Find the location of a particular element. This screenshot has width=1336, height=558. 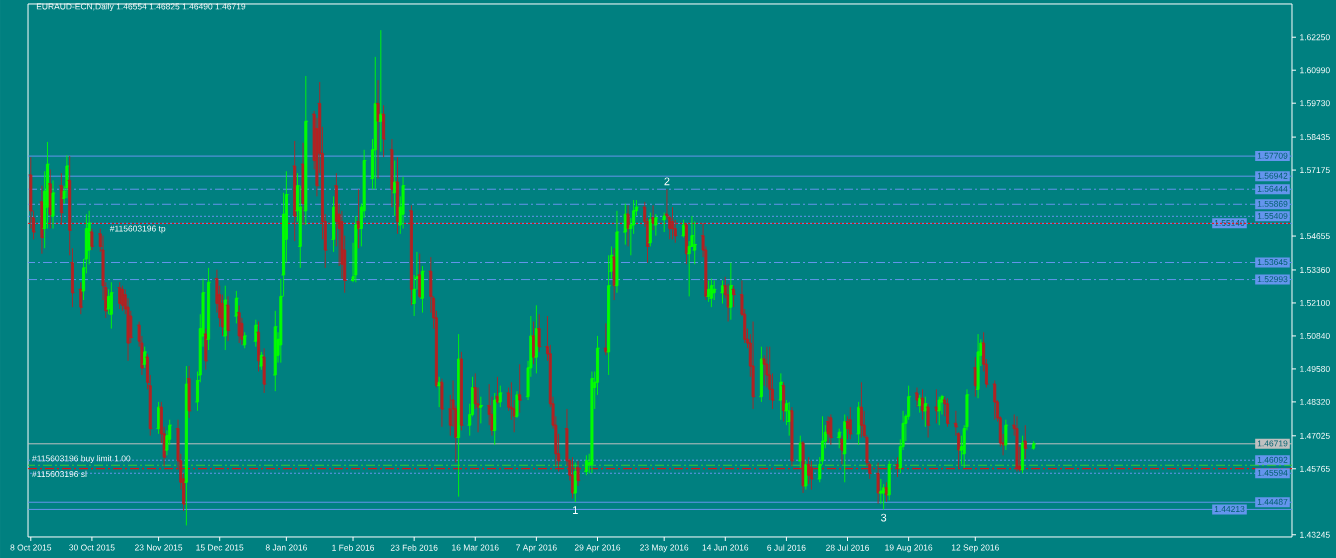

ref-line-label: 1.56444 is located at coordinates (1272, 188).